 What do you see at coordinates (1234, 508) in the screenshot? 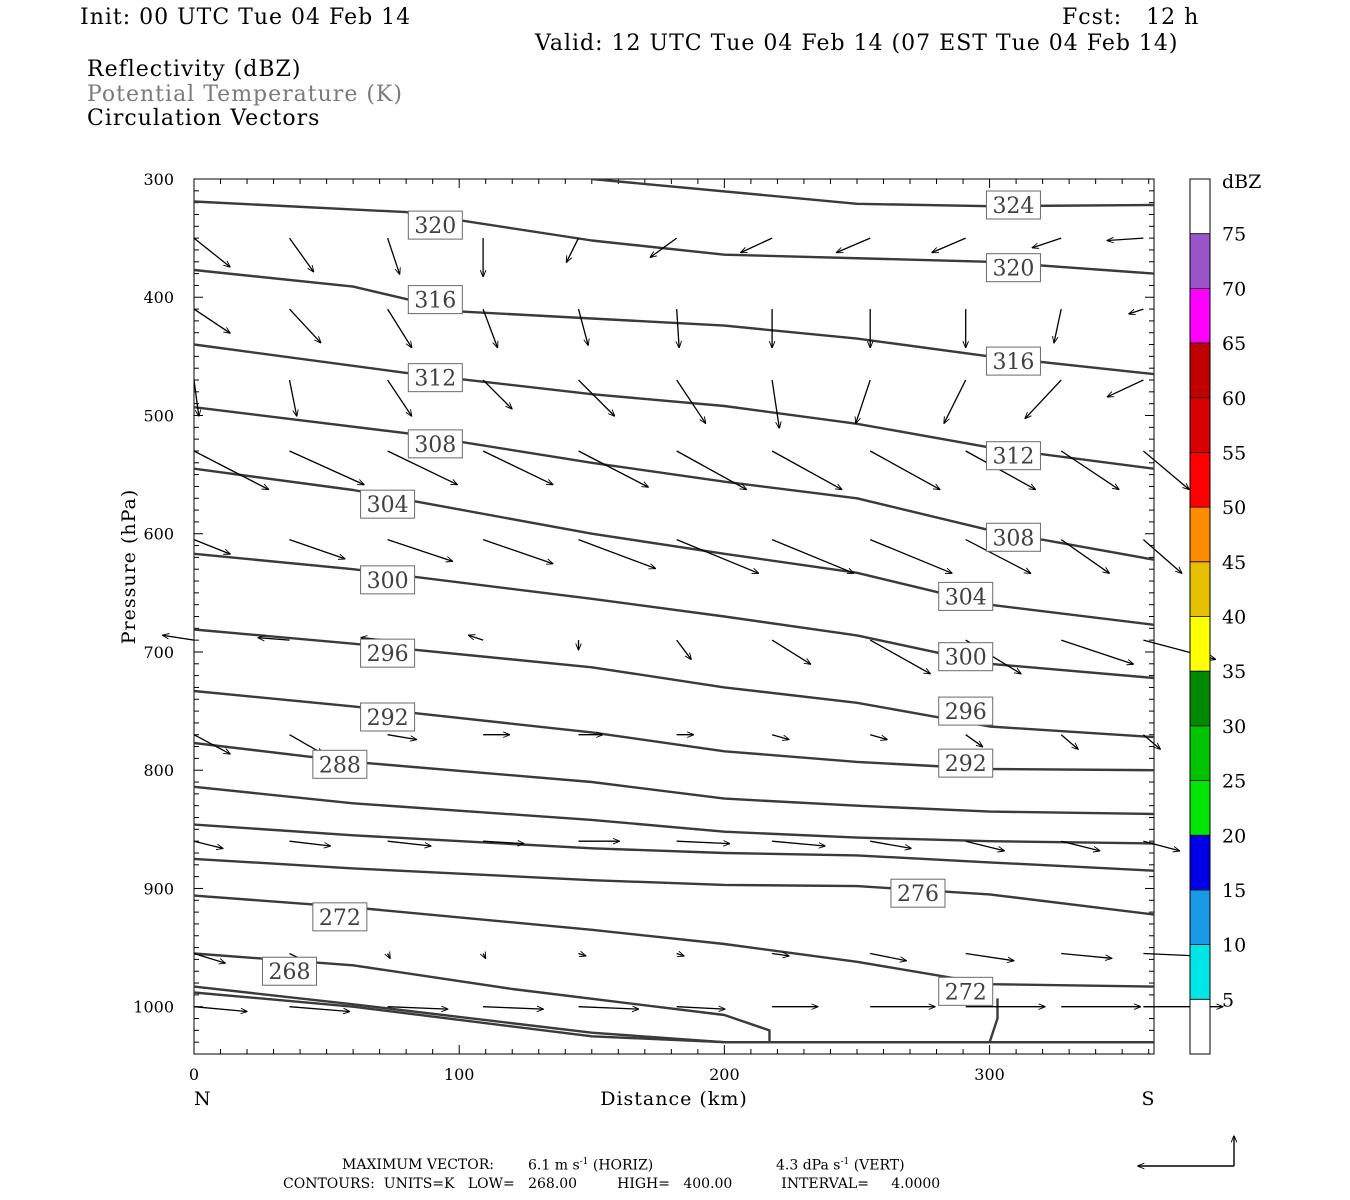
I see `colorbar-tick-label: 50` at bounding box center [1234, 508].